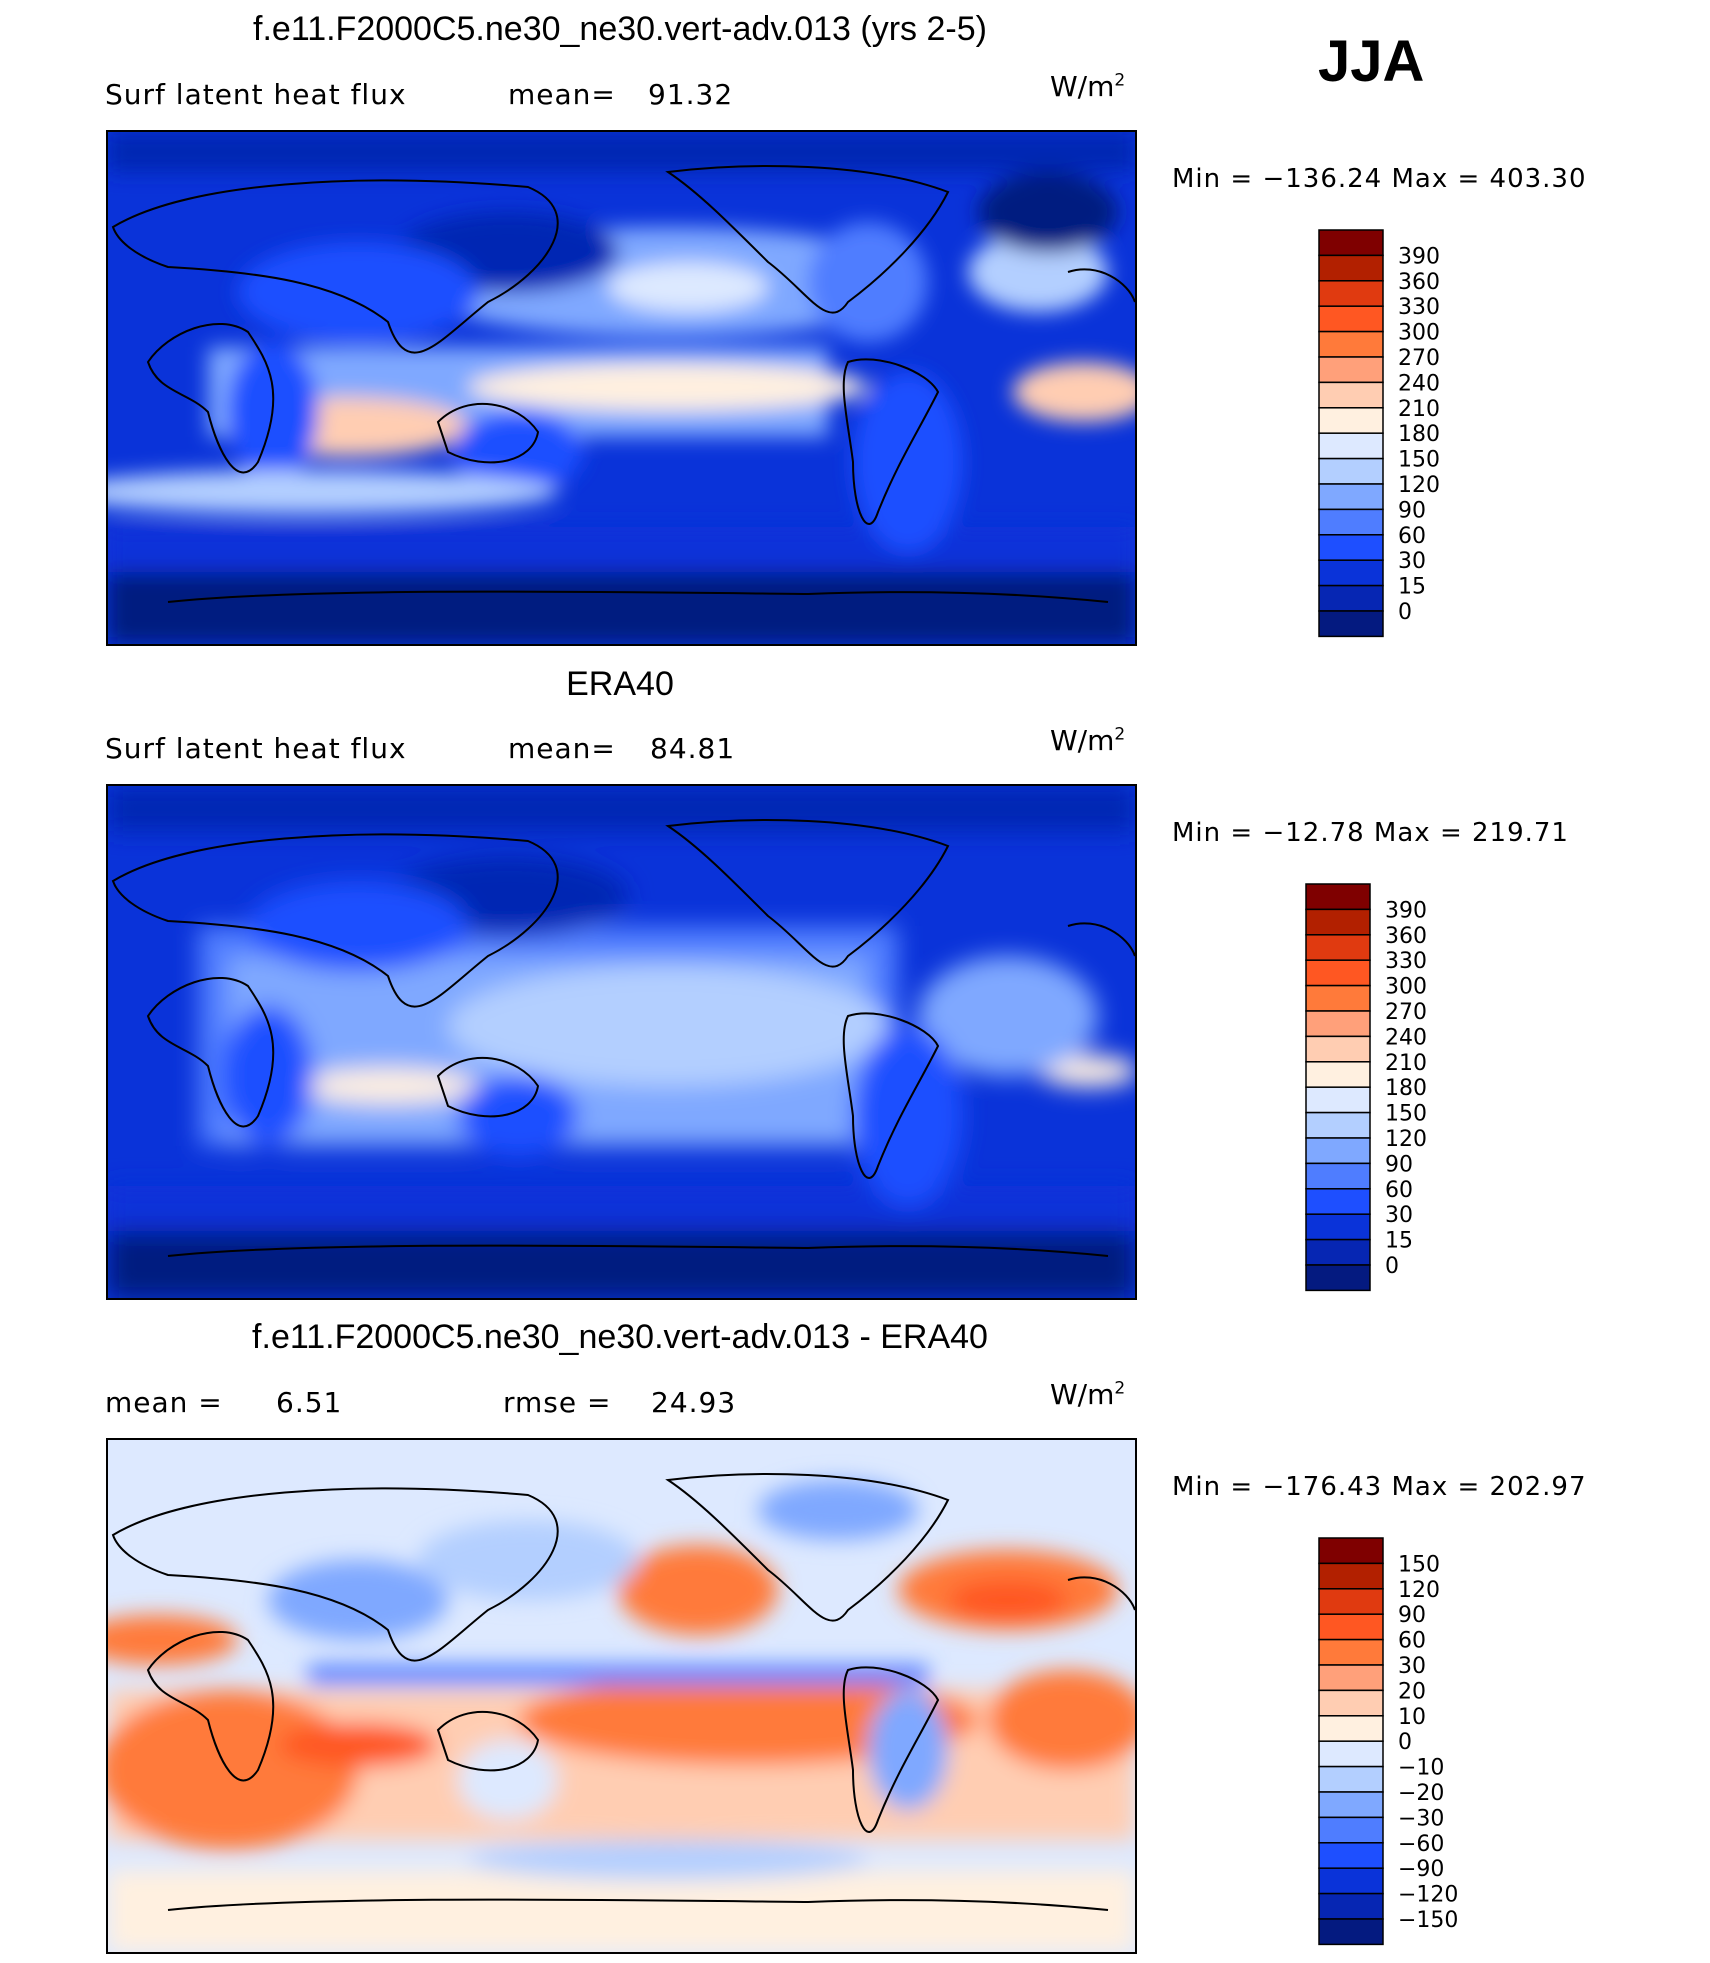 This screenshot has height=1963, width=1710. I want to click on panel1-coastlines, so click(623, 384).